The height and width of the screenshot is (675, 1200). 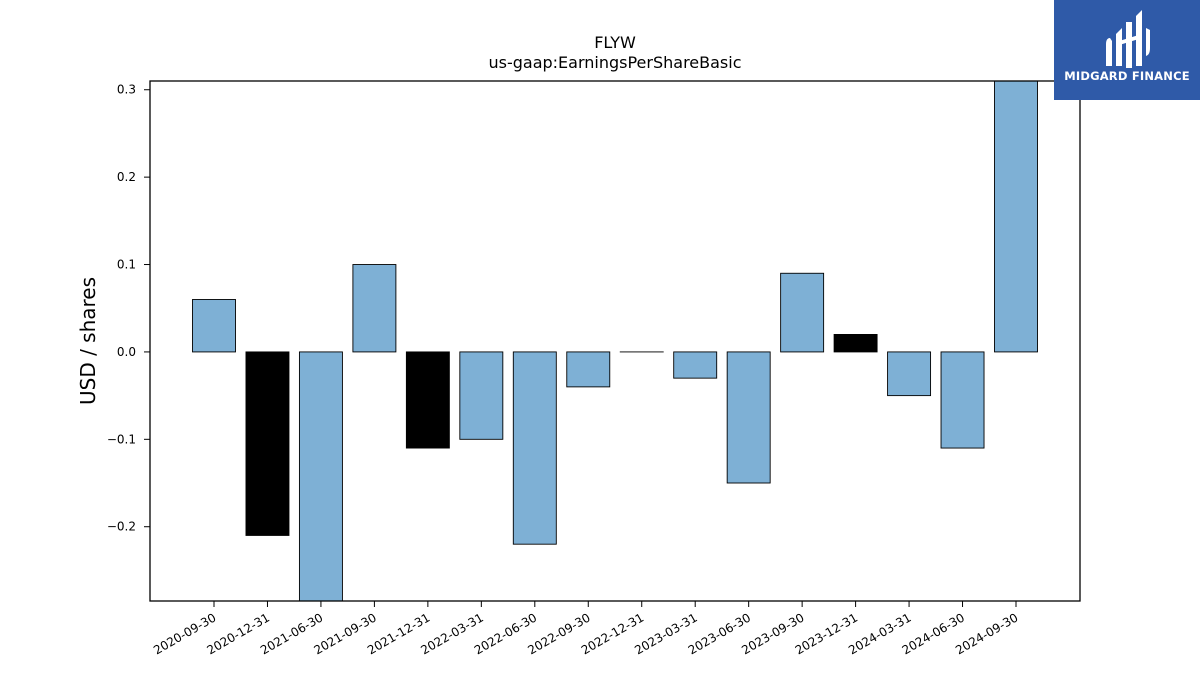 I want to click on chart-title: FLYW, so click(x=615, y=42).